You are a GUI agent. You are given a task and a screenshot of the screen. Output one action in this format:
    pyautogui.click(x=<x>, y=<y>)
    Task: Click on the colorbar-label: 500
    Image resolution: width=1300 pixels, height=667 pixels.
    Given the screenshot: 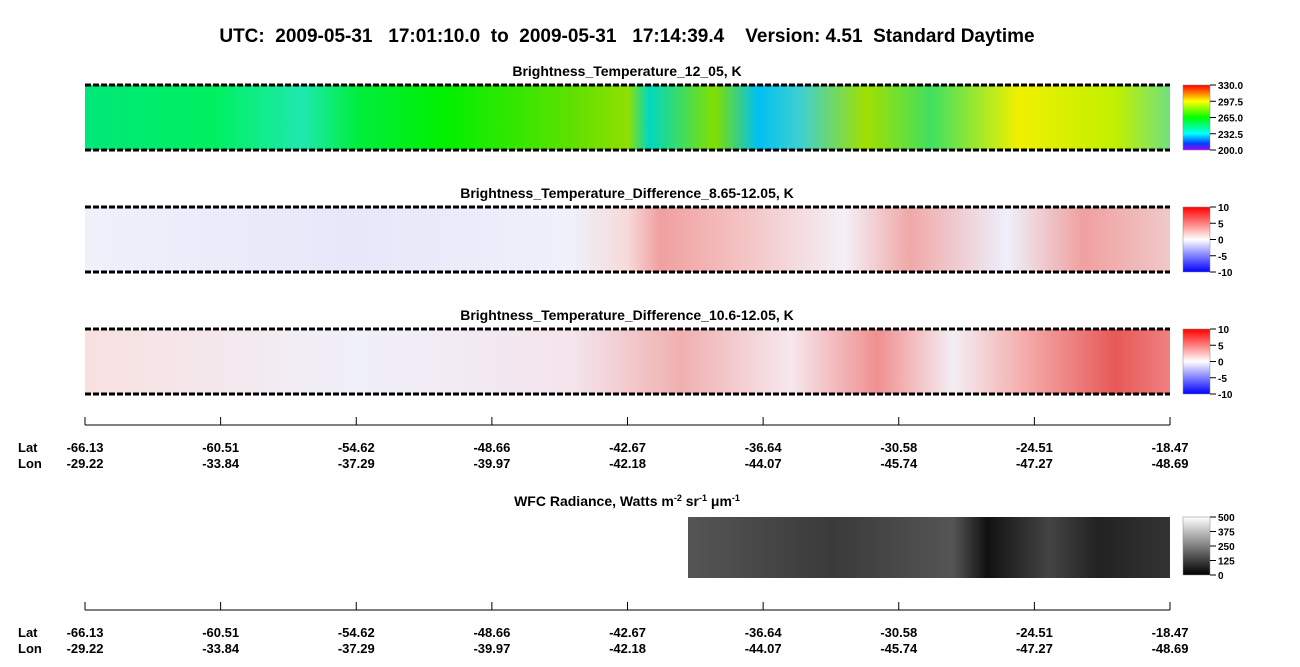 What is the action you would take?
    pyautogui.click(x=1226, y=518)
    